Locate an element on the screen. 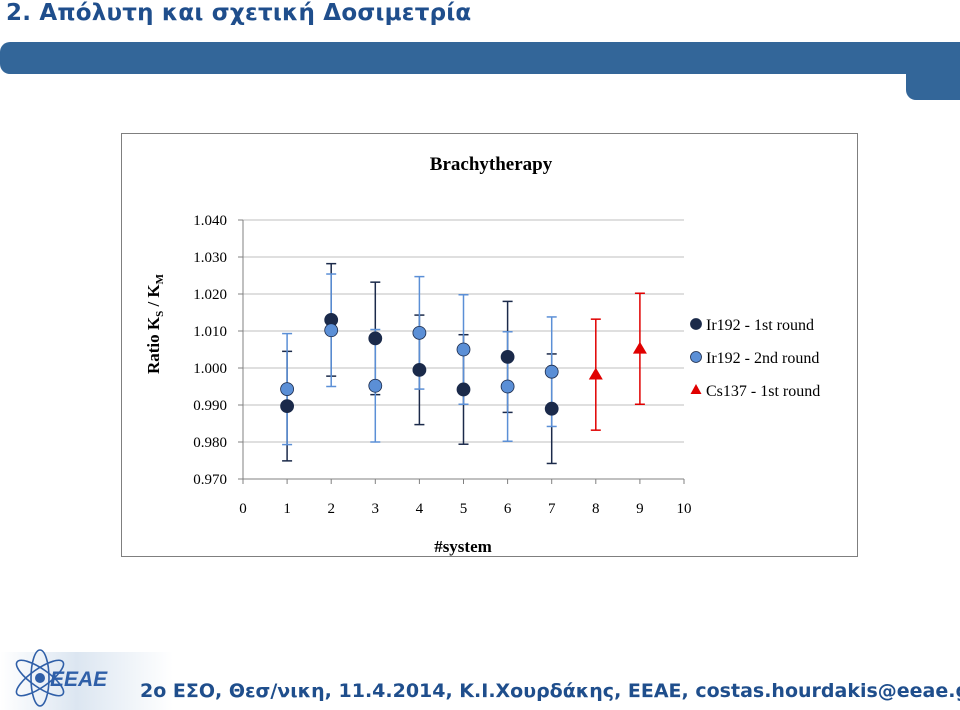 This screenshot has height=710, width=960. x-tick-label: 3 is located at coordinates (376, 509).